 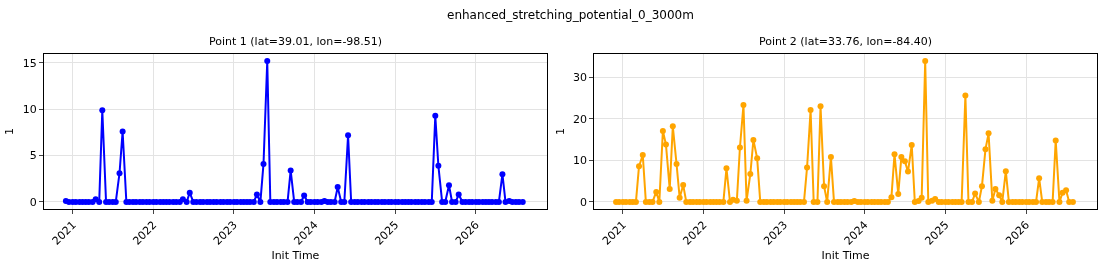 I want to click on chart-title: Point 1 (lat=39.01, lon=-98.51), so click(x=296, y=41).